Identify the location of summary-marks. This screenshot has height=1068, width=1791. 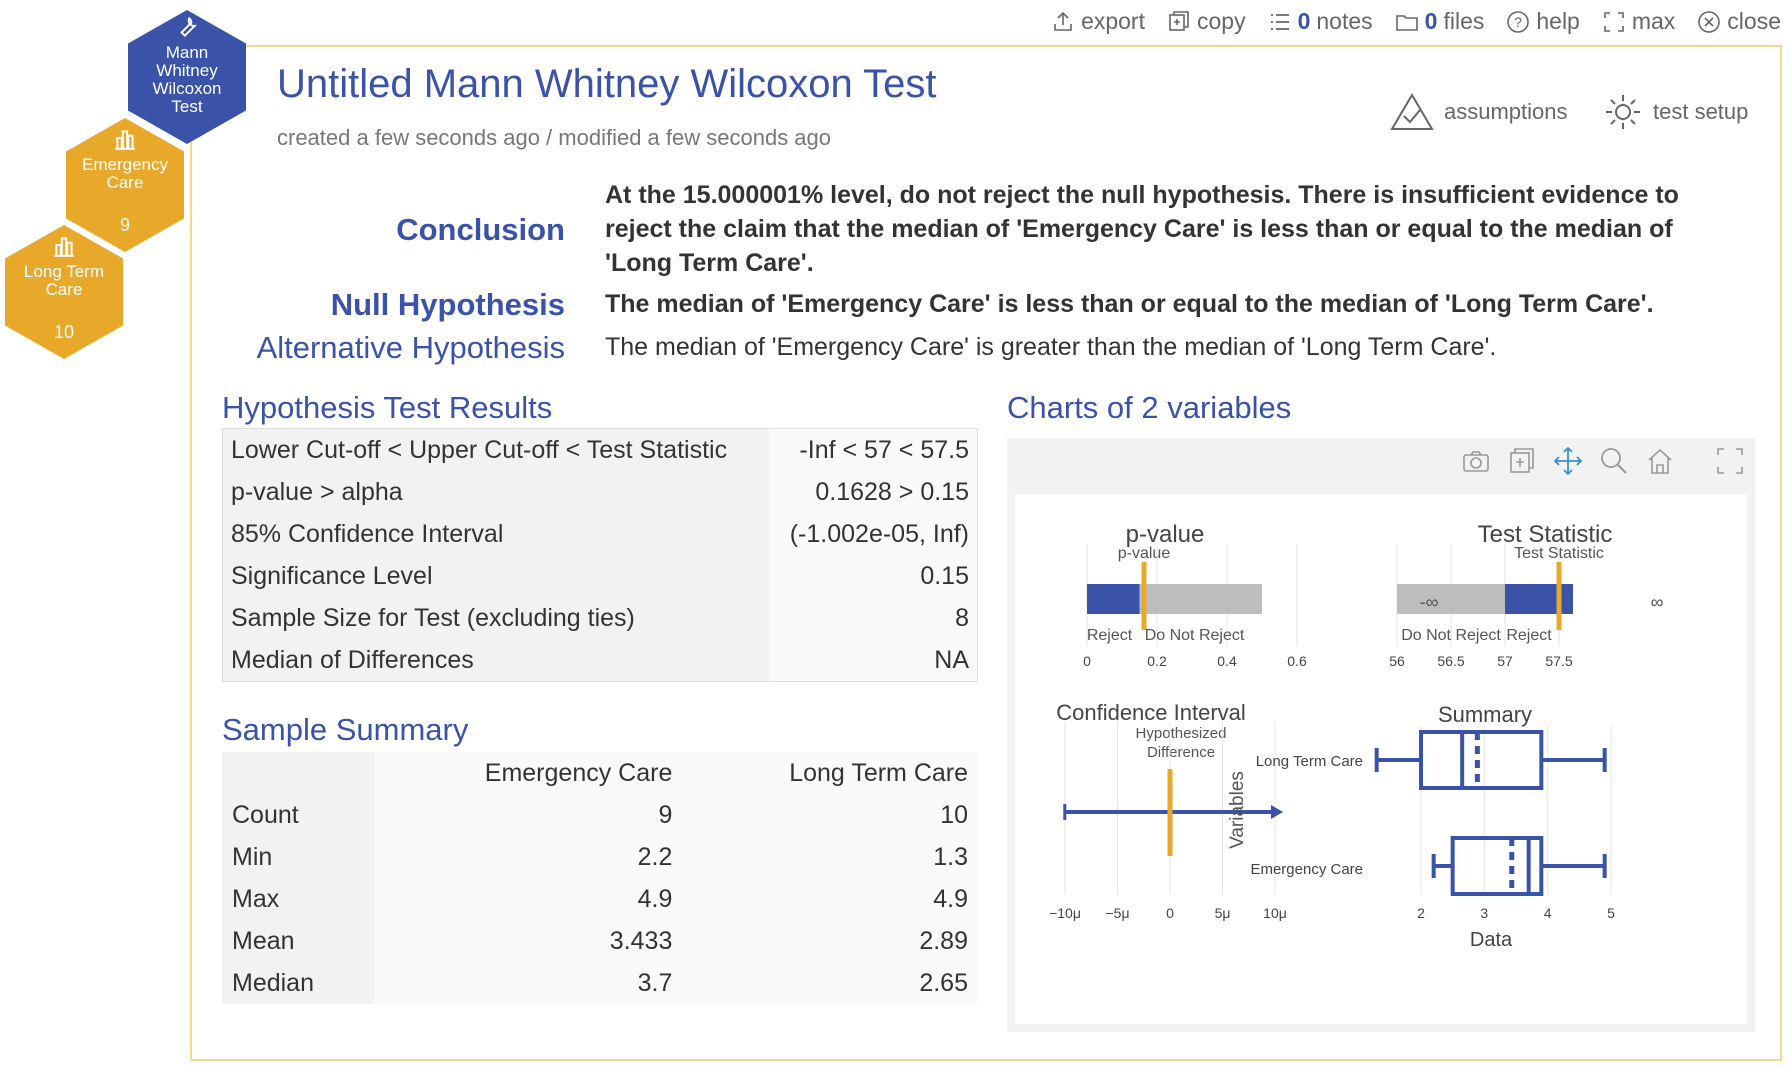
(1490, 813).